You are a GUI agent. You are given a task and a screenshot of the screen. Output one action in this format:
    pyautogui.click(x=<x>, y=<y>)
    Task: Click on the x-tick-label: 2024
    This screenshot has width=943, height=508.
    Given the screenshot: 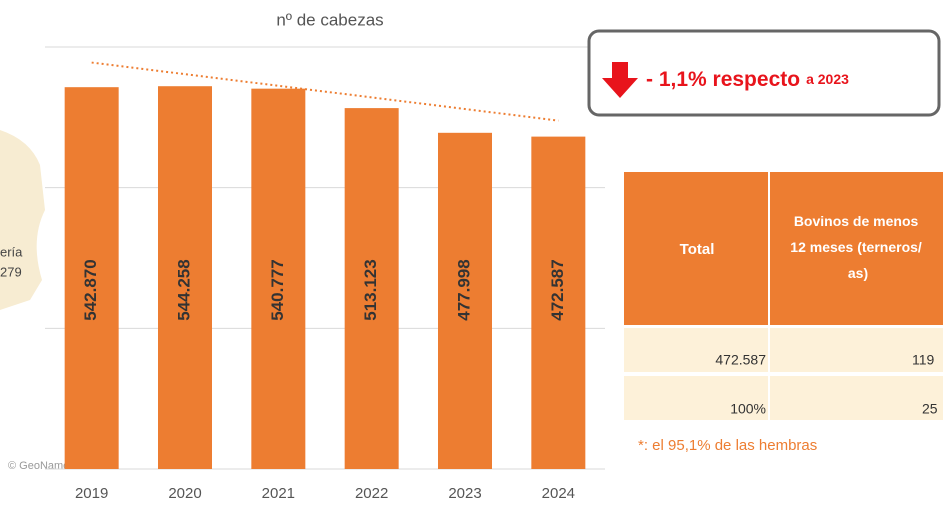 What is the action you would take?
    pyautogui.click(x=558, y=493)
    